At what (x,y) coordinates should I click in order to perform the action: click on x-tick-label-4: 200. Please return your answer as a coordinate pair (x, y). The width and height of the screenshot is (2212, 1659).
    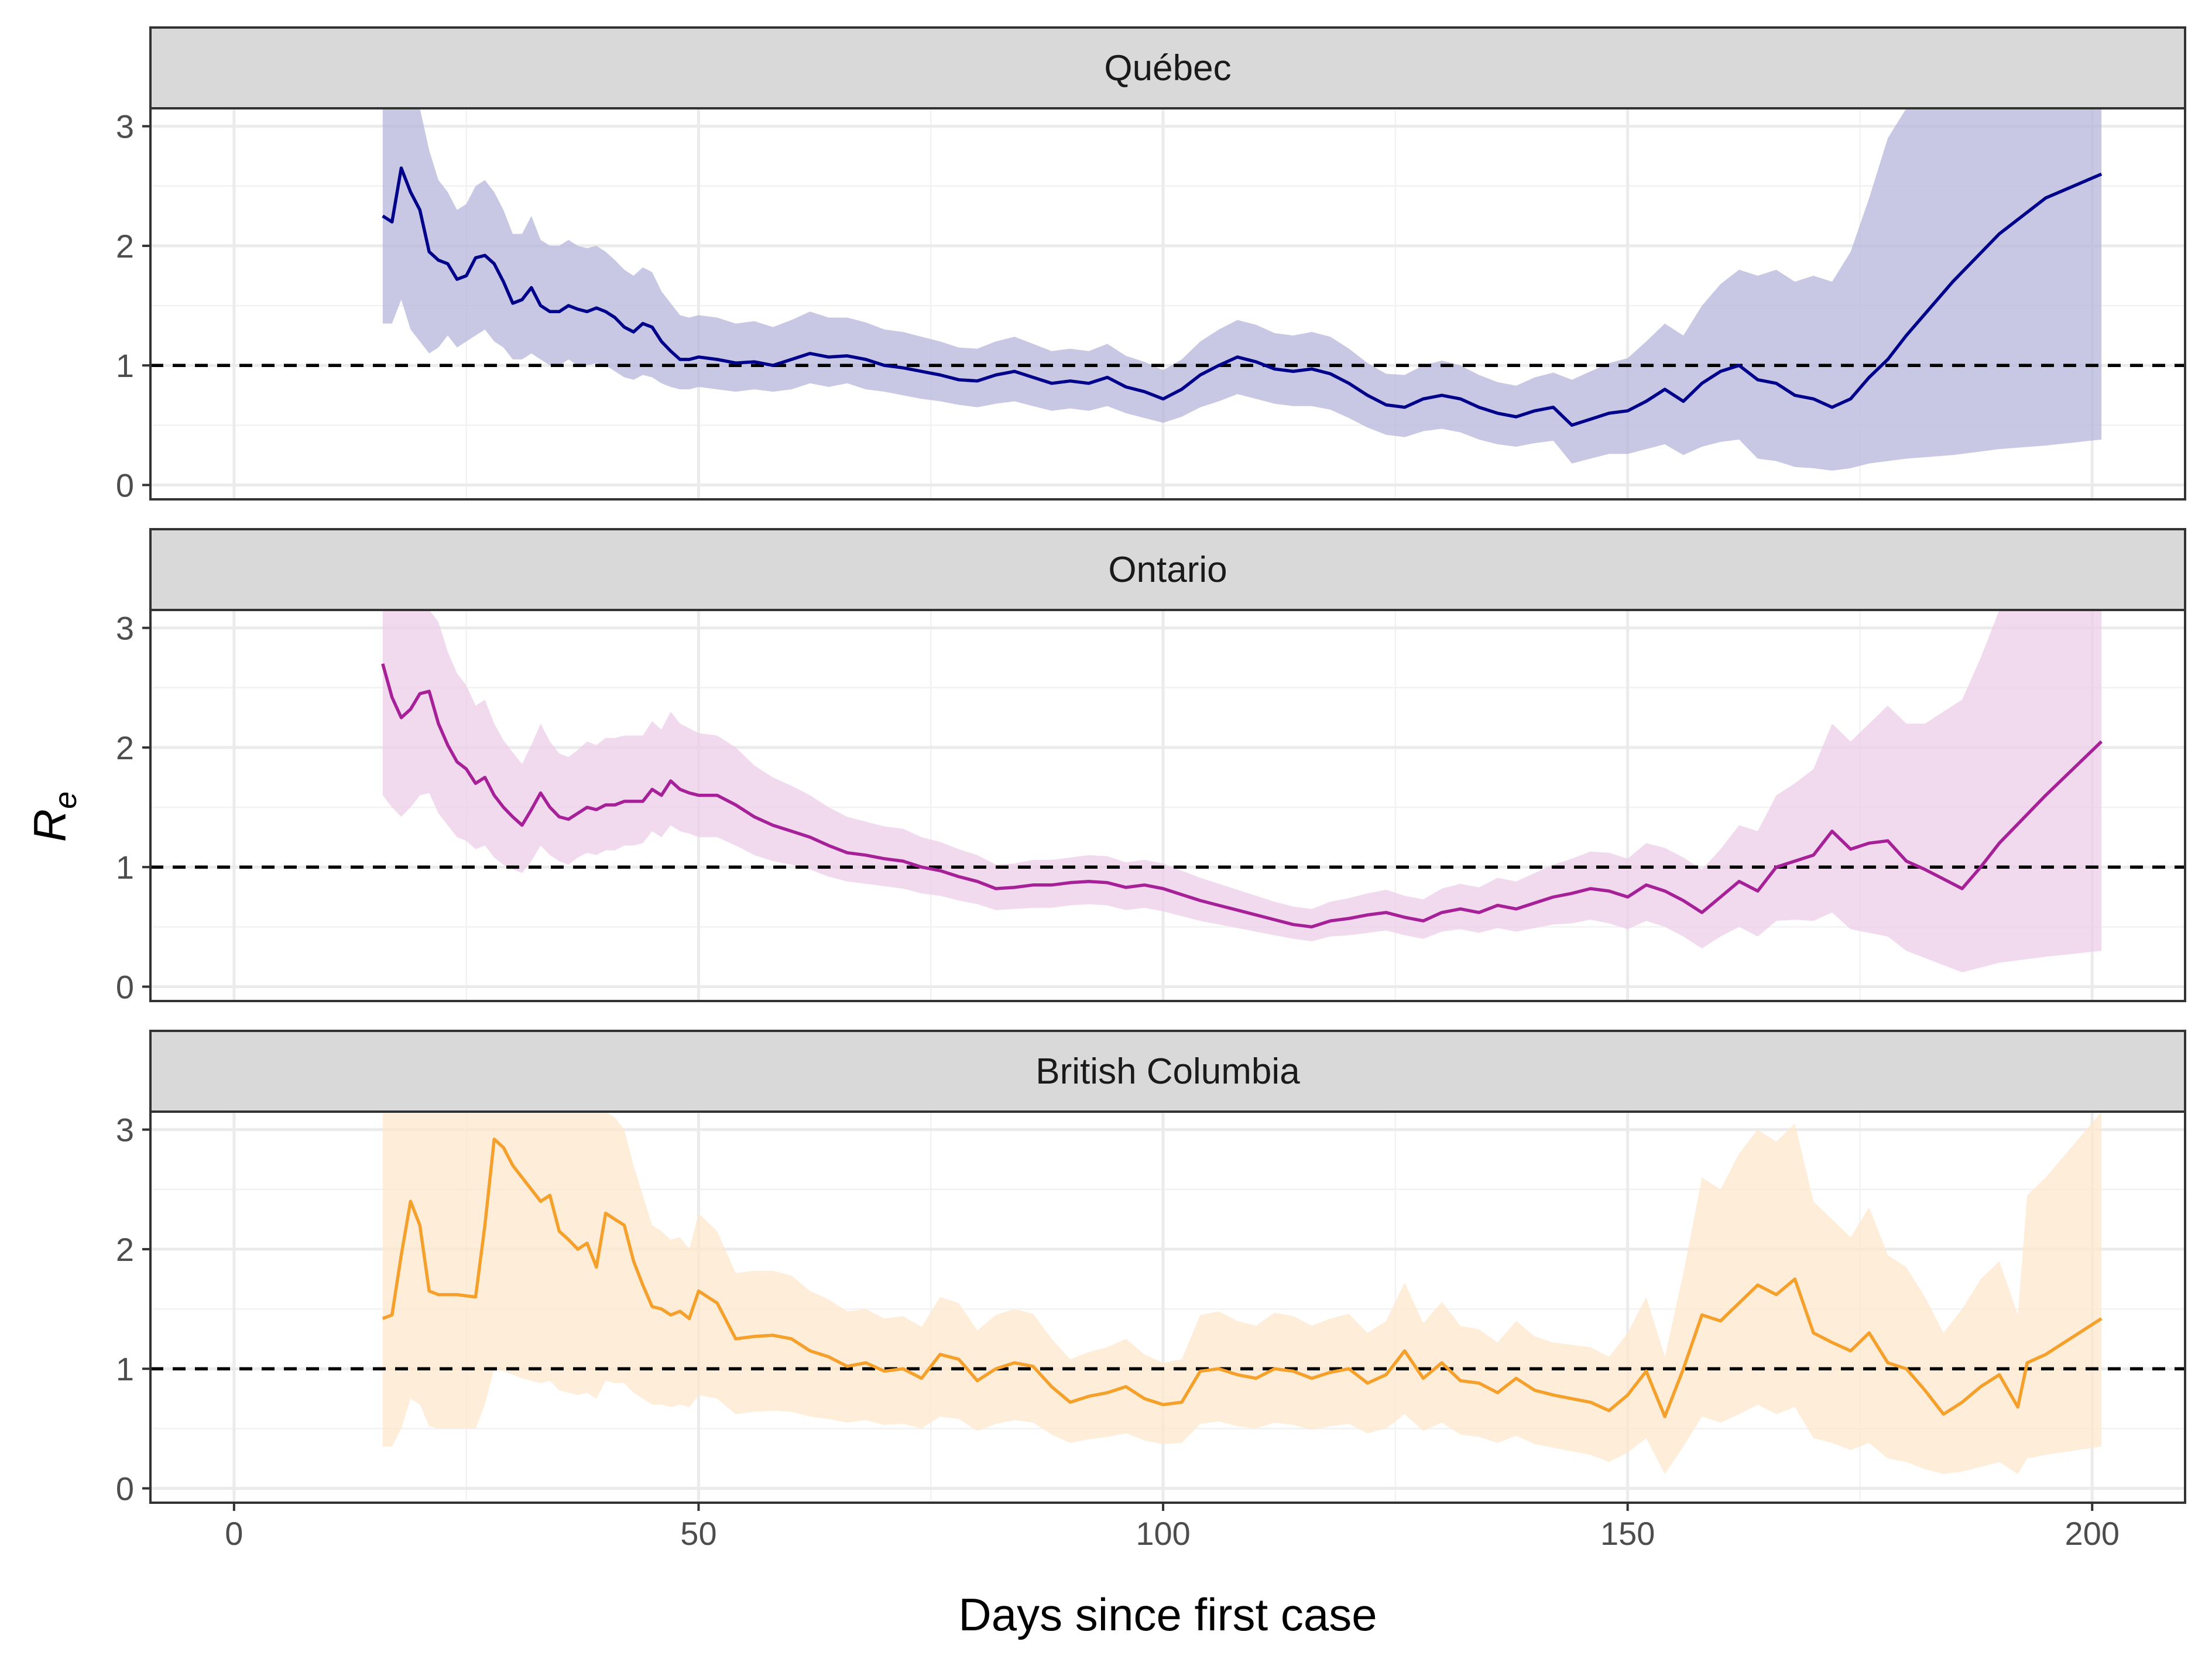
    Looking at the image, I should click on (2092, 1533).